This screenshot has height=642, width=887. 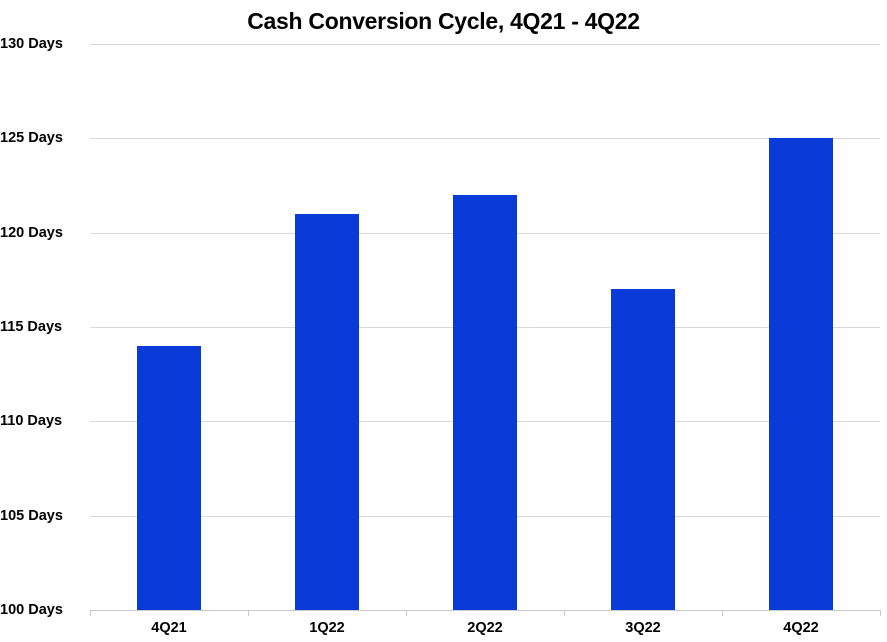 What do you see at coordinates (801, 374) in the screenshot?
I see `bar-4q22` at bounding box center [801, 374].